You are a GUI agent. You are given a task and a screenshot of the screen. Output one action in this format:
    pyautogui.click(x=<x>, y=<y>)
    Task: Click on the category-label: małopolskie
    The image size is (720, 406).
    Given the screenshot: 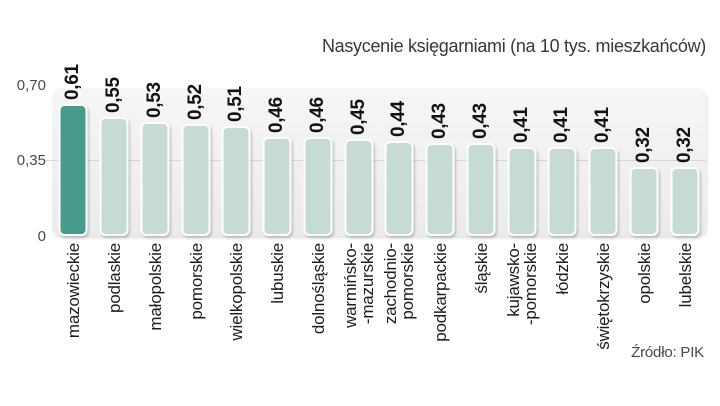 What is the action you would take?
    pyautogui.click(x=155, y=287)
    